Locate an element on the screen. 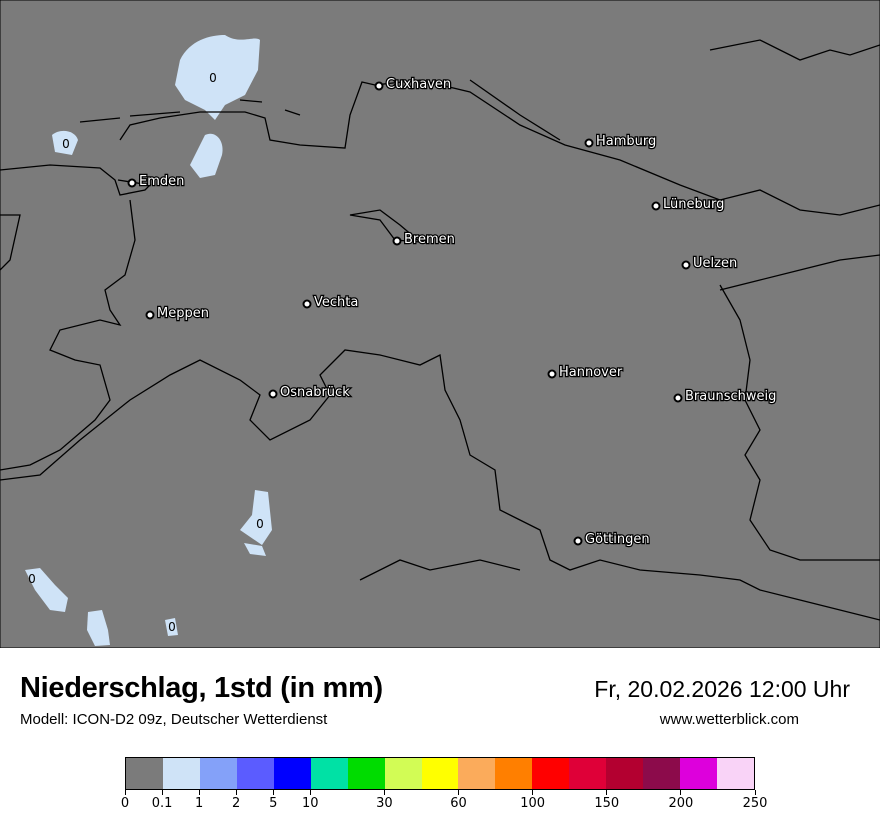  legend-tick-label: 150 is located at coordinates (607, 803).